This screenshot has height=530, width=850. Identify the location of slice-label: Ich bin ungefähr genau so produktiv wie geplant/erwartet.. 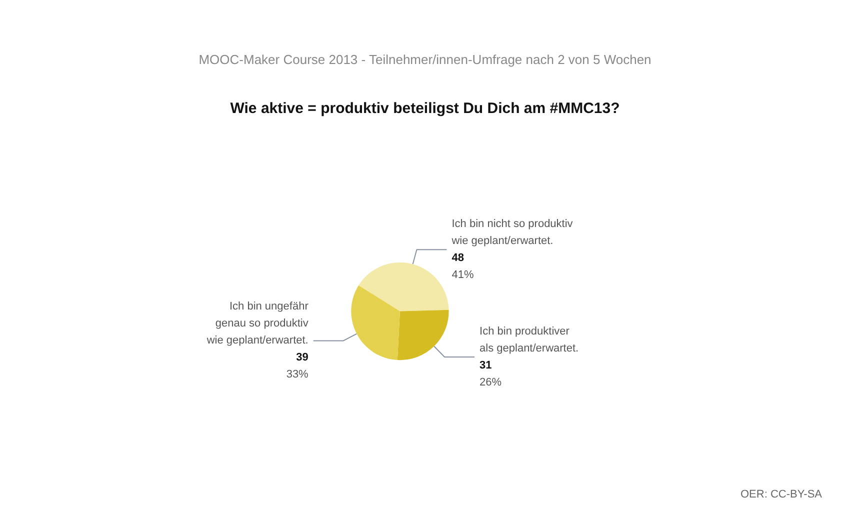
(257, 323).